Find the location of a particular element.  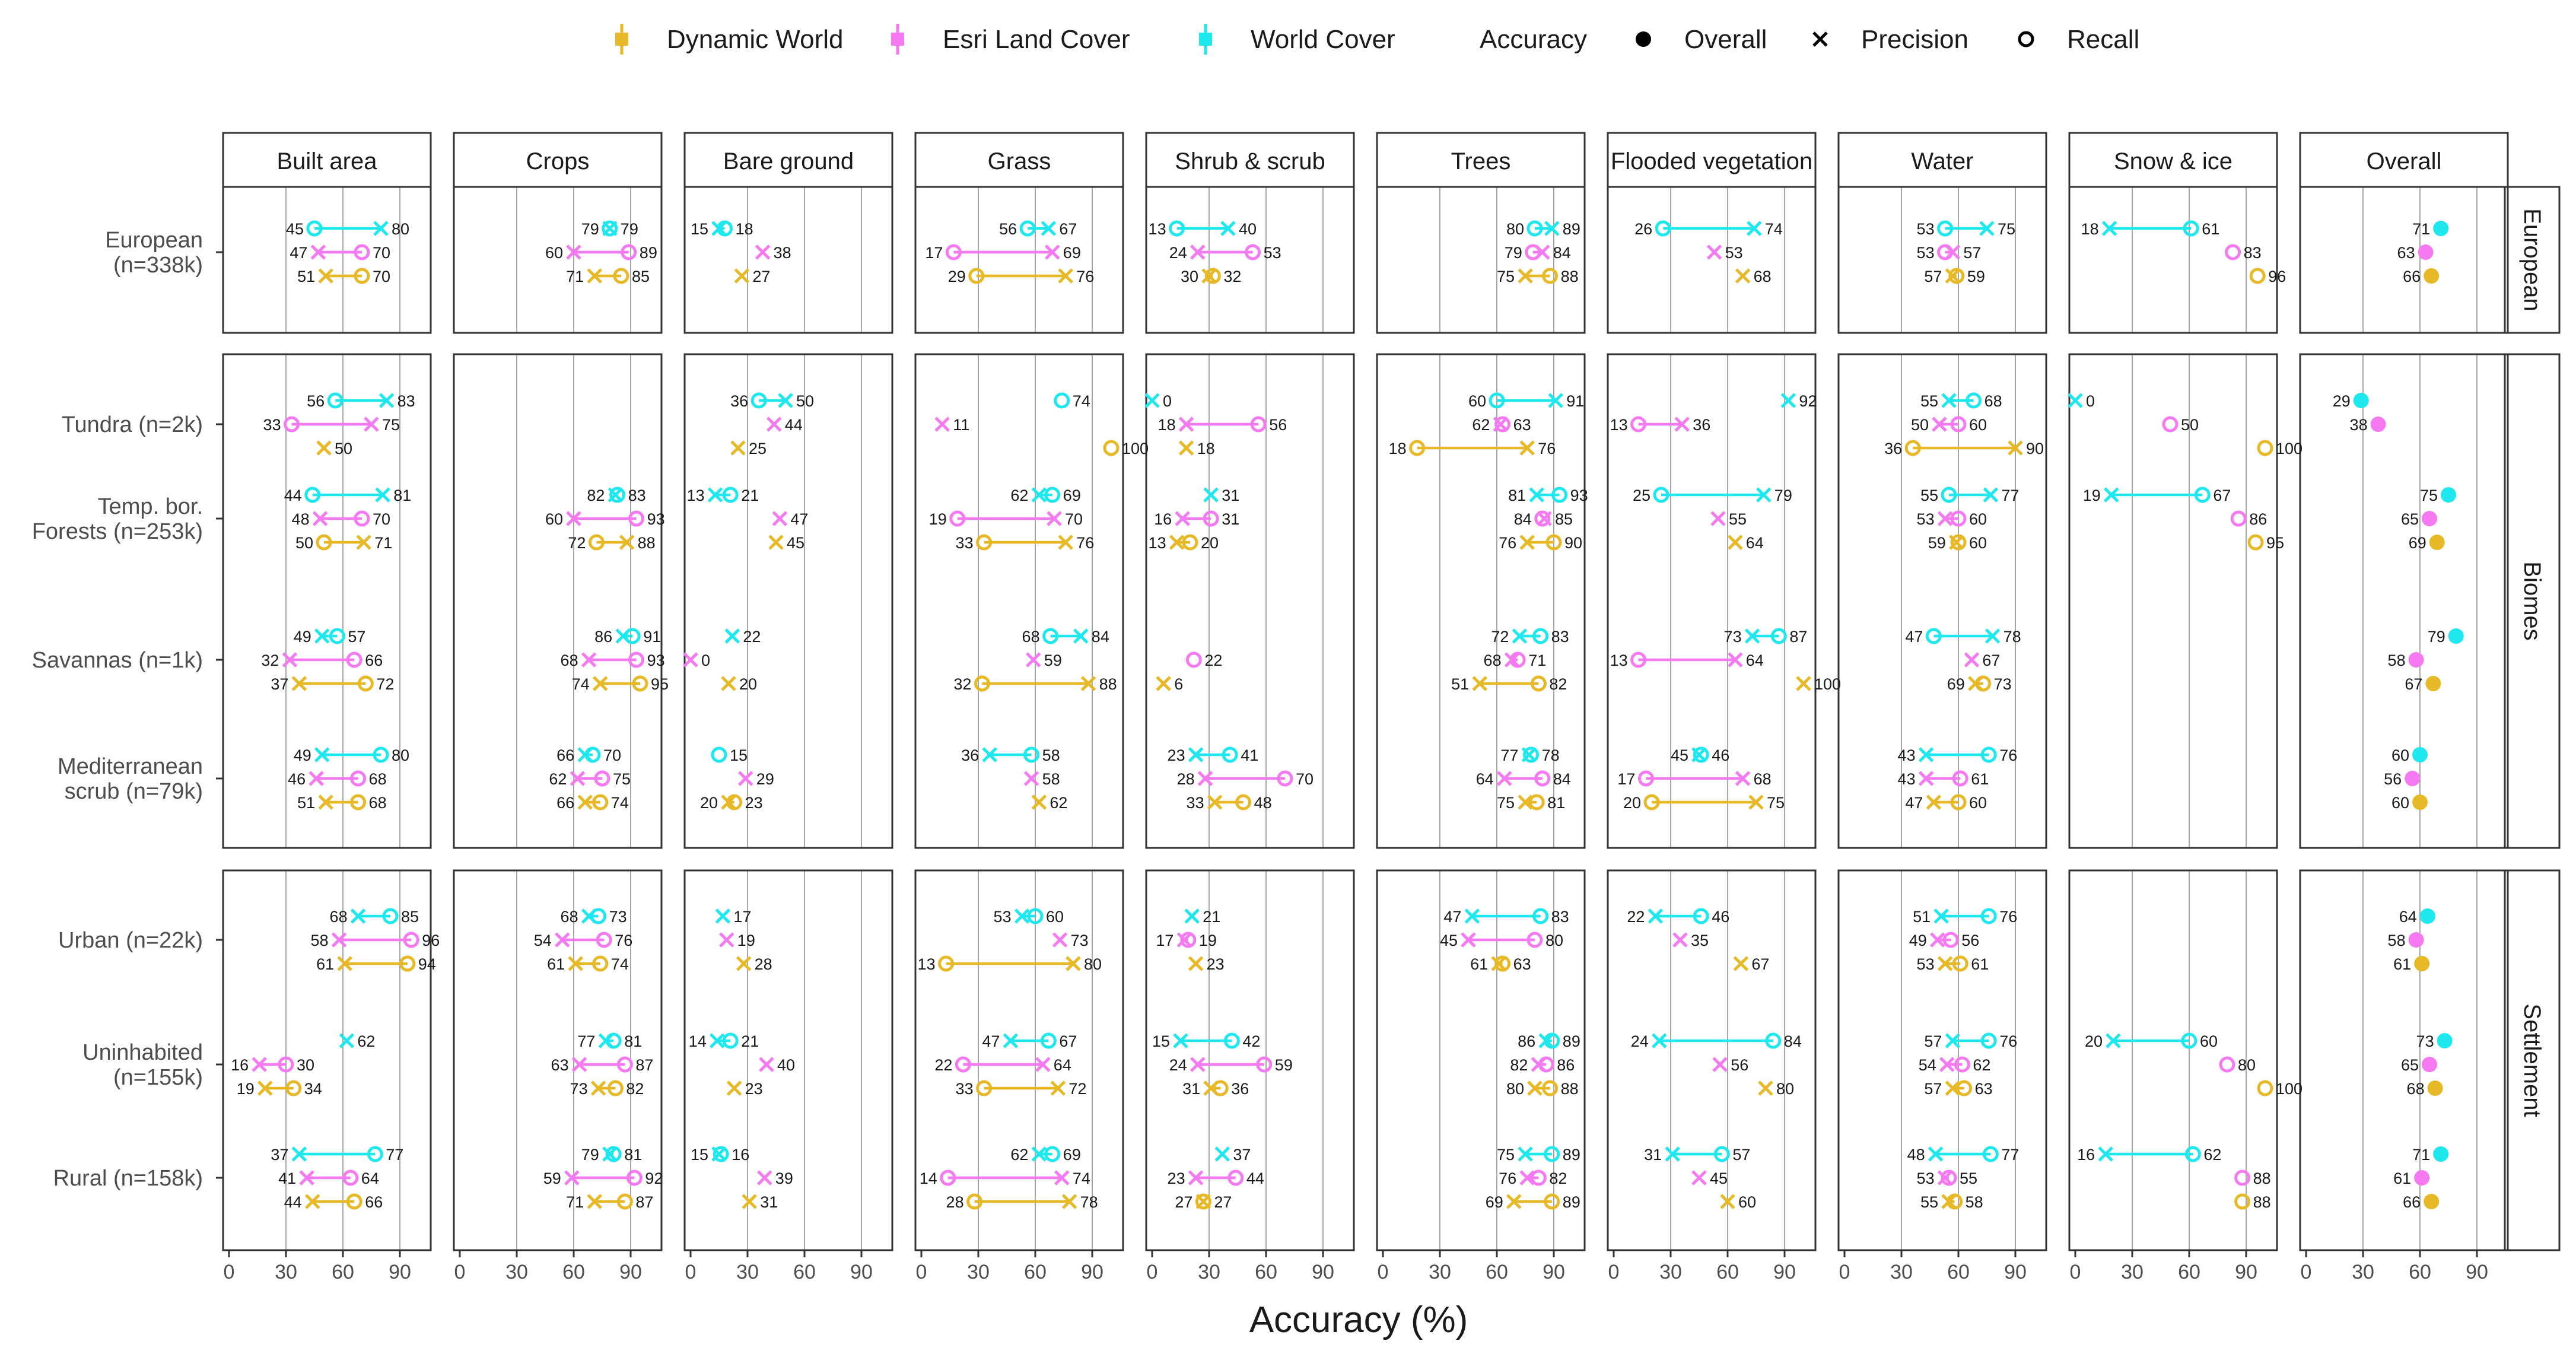

x-tick-label: 0 is located at coordinates (1152, 1272).